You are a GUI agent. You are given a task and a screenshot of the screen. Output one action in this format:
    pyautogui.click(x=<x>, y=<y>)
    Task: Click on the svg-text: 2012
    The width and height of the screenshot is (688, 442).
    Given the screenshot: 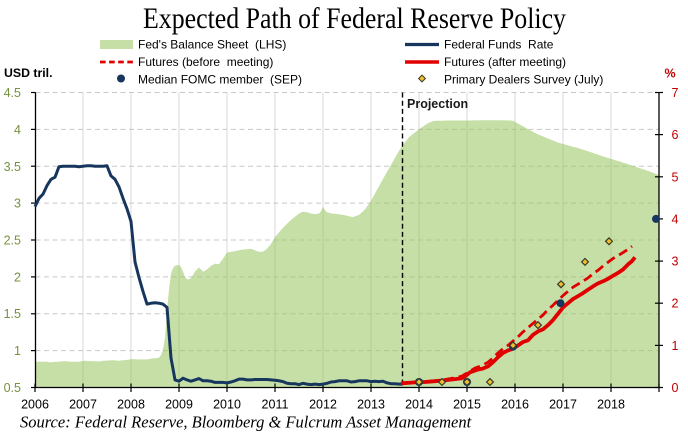 What is the action you would take?
    pyautogui.click(x=323, y=405)
    